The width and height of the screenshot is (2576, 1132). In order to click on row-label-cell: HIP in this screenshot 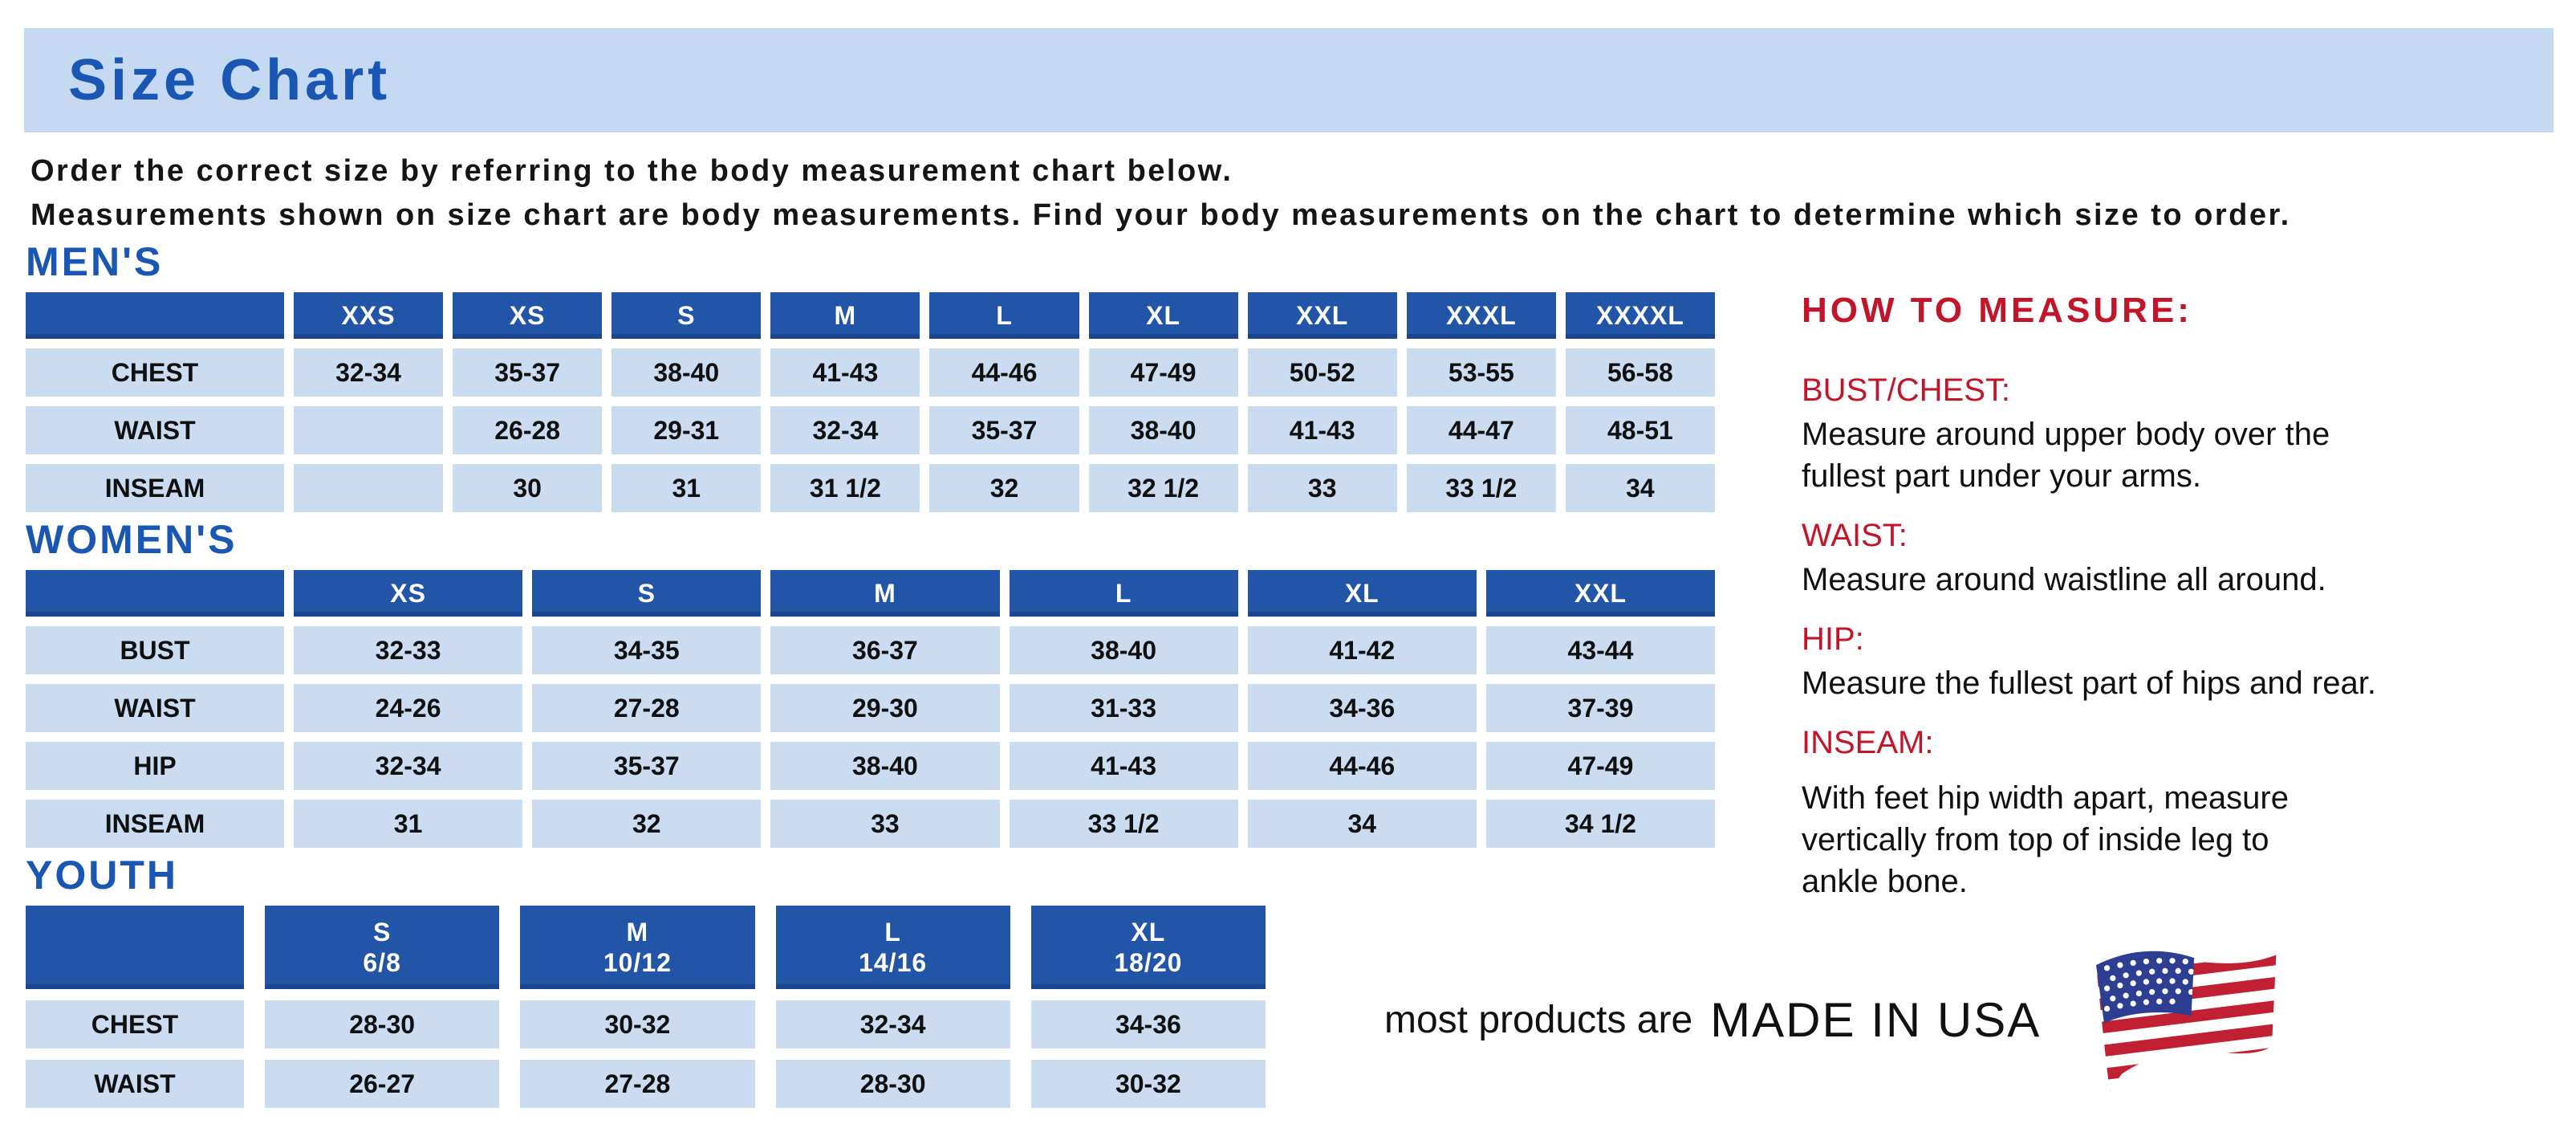, I will do `click(155, 766)`.